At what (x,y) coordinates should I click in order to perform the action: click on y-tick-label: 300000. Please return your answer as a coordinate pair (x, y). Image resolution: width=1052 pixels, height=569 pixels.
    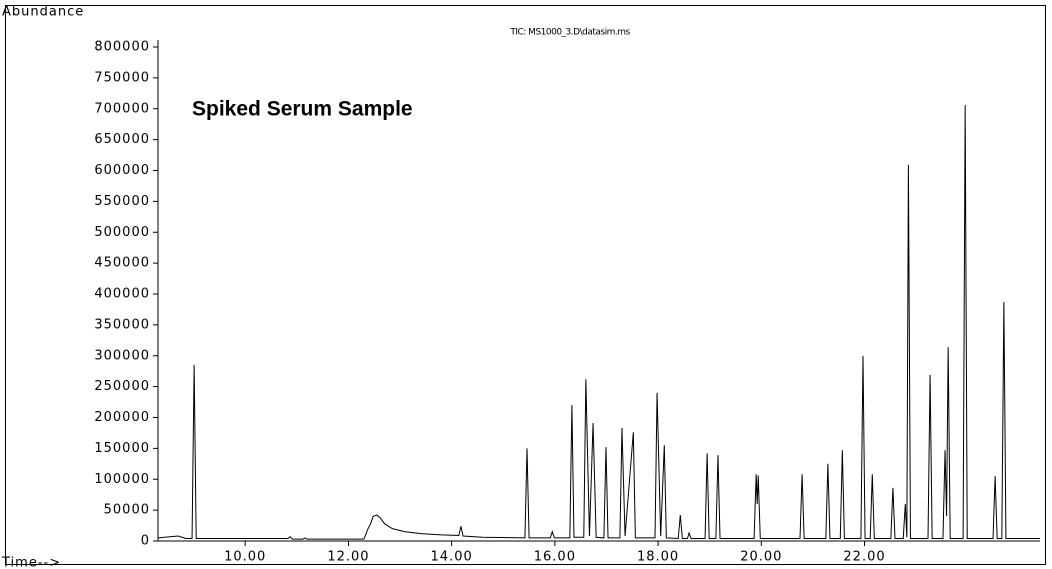
    Looking at the image, I should click on (122, 355).